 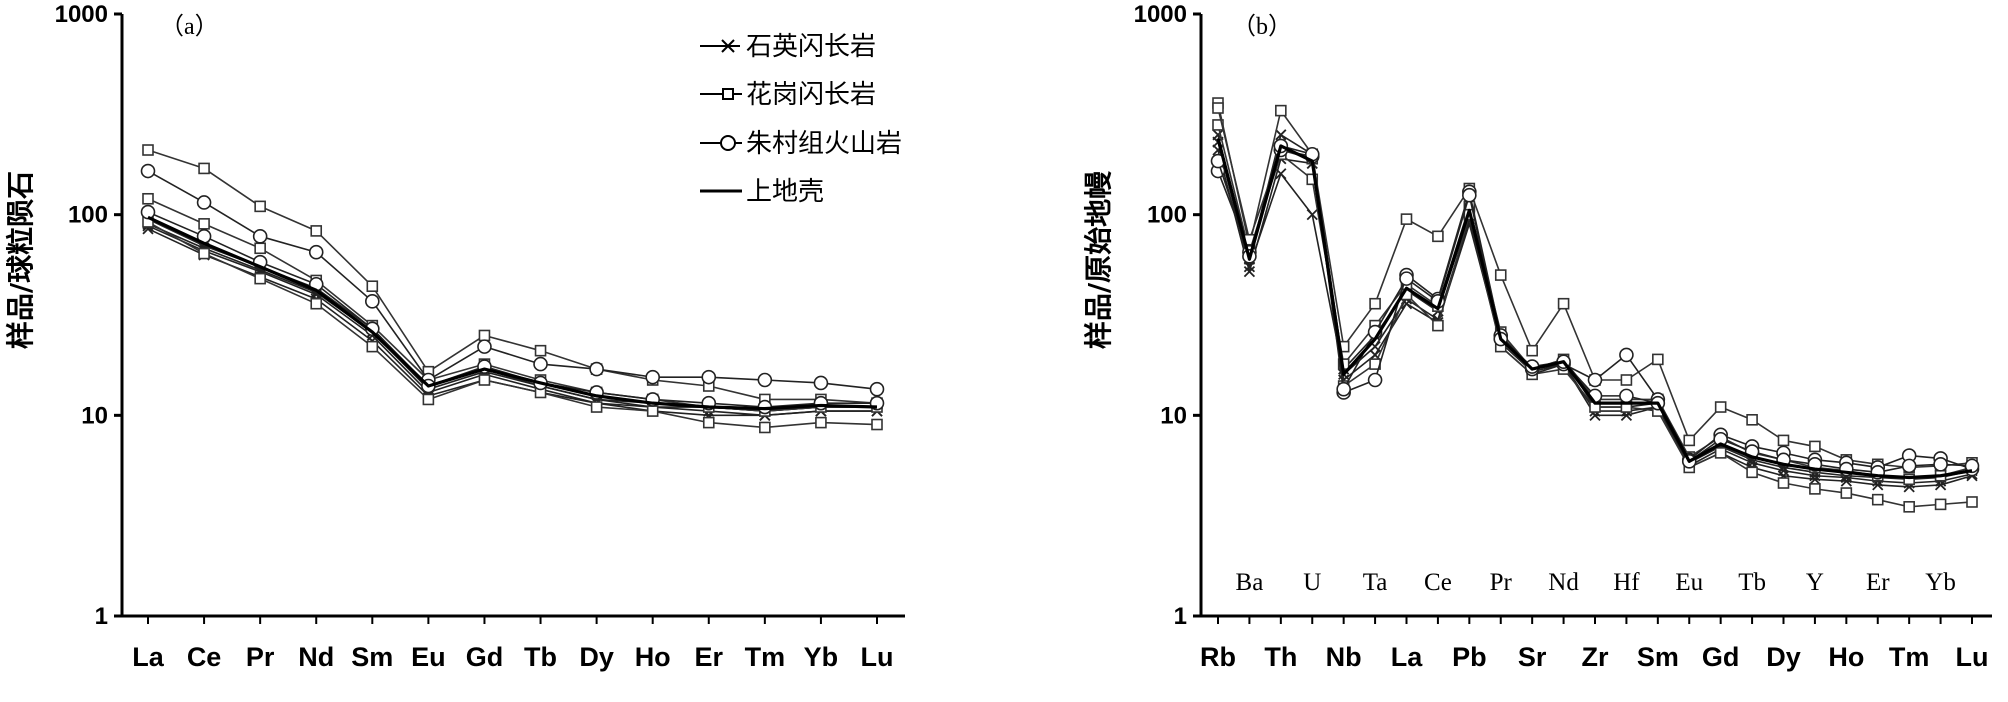 I want to click on x-inner-label: Yb, so click(x=1940, y=582).